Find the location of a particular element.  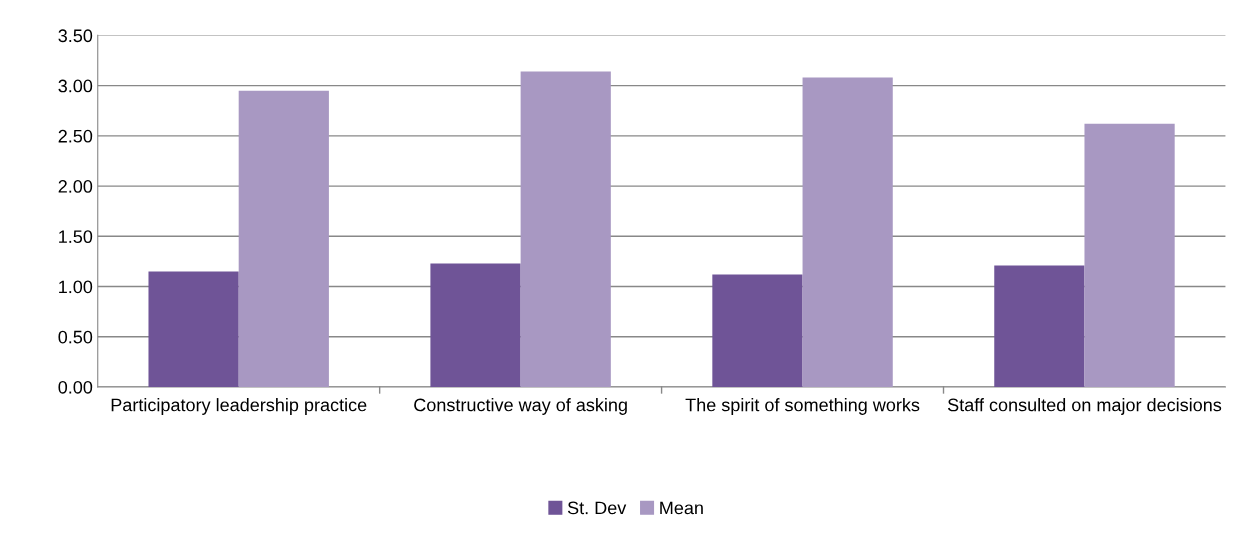

y-tick-label: 0.00 is located at coordinates (75, 387).